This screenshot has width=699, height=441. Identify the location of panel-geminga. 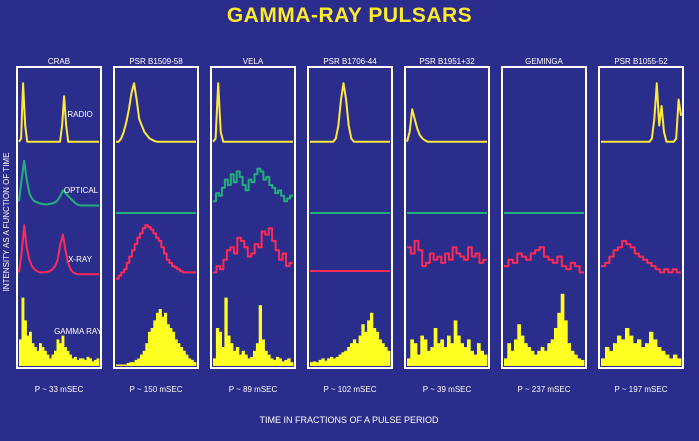
(544, 217).